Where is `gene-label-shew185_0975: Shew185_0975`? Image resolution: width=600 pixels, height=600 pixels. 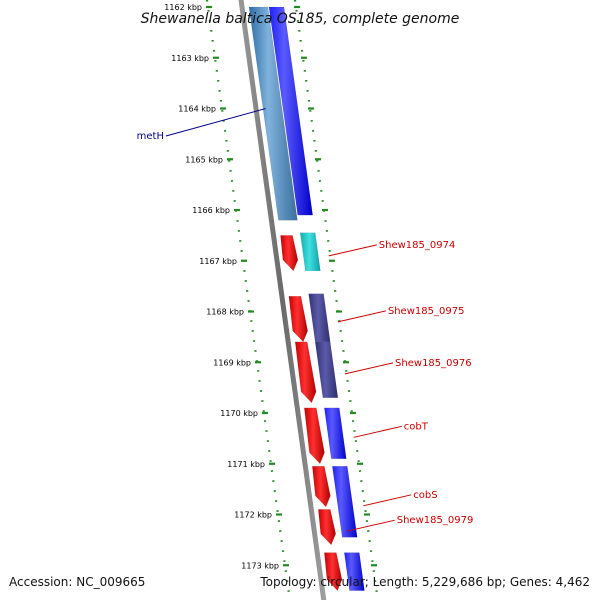
gene-label-shew185_0975: Shew185_0975 is located at coordinates (426, 311).